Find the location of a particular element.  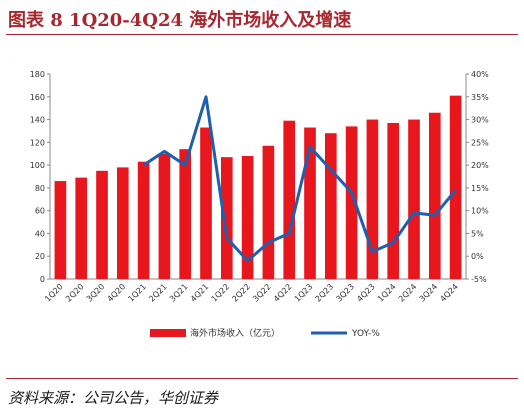

y-right-tick-labels: -5% 0% 5% 10% 15% 20% 25% 30% 35% 40% is located at coordinates (477, 177).